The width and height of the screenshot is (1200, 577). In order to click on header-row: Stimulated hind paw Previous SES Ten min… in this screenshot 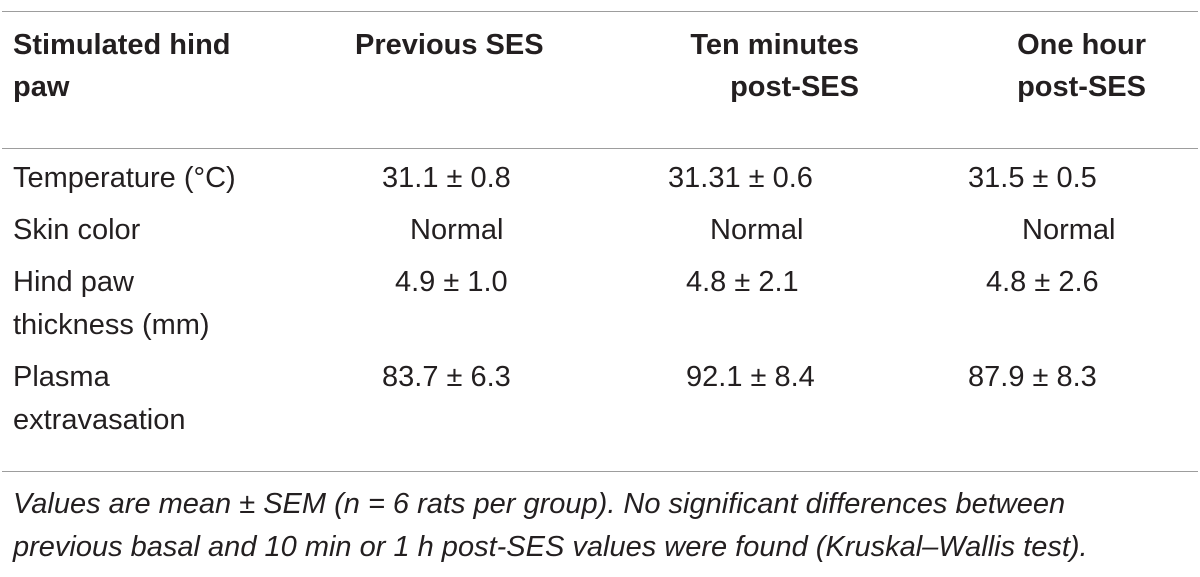, I will do `click(600, 66)`.